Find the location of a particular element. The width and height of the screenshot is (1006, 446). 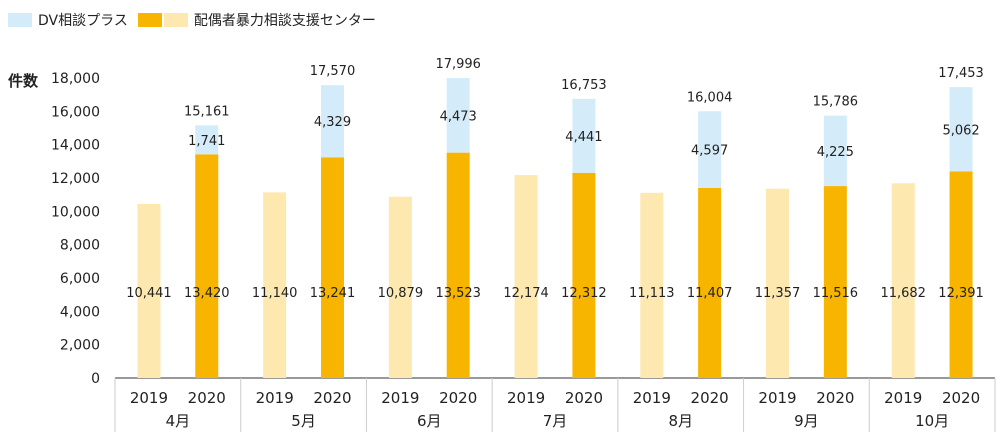

legend: DV相談プラス 配偶者暴力相談支援センター is located at coordinates (197, 20).